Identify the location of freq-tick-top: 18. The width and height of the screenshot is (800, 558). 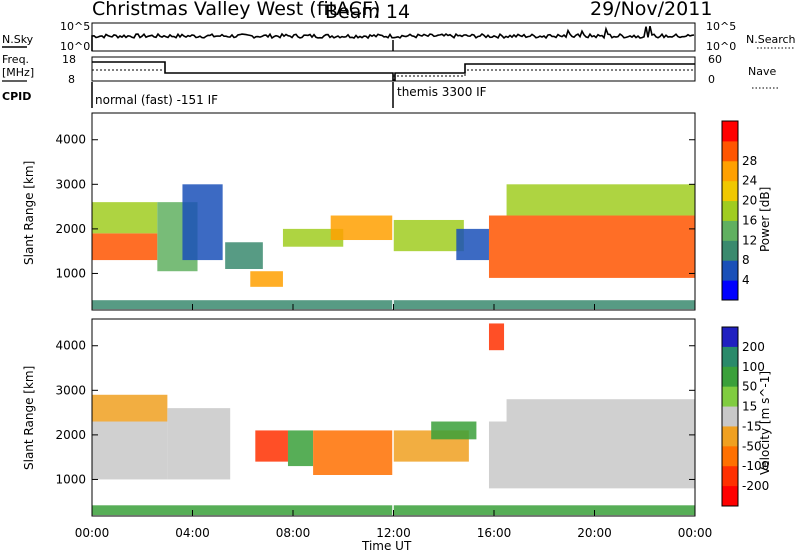
(69, 59).